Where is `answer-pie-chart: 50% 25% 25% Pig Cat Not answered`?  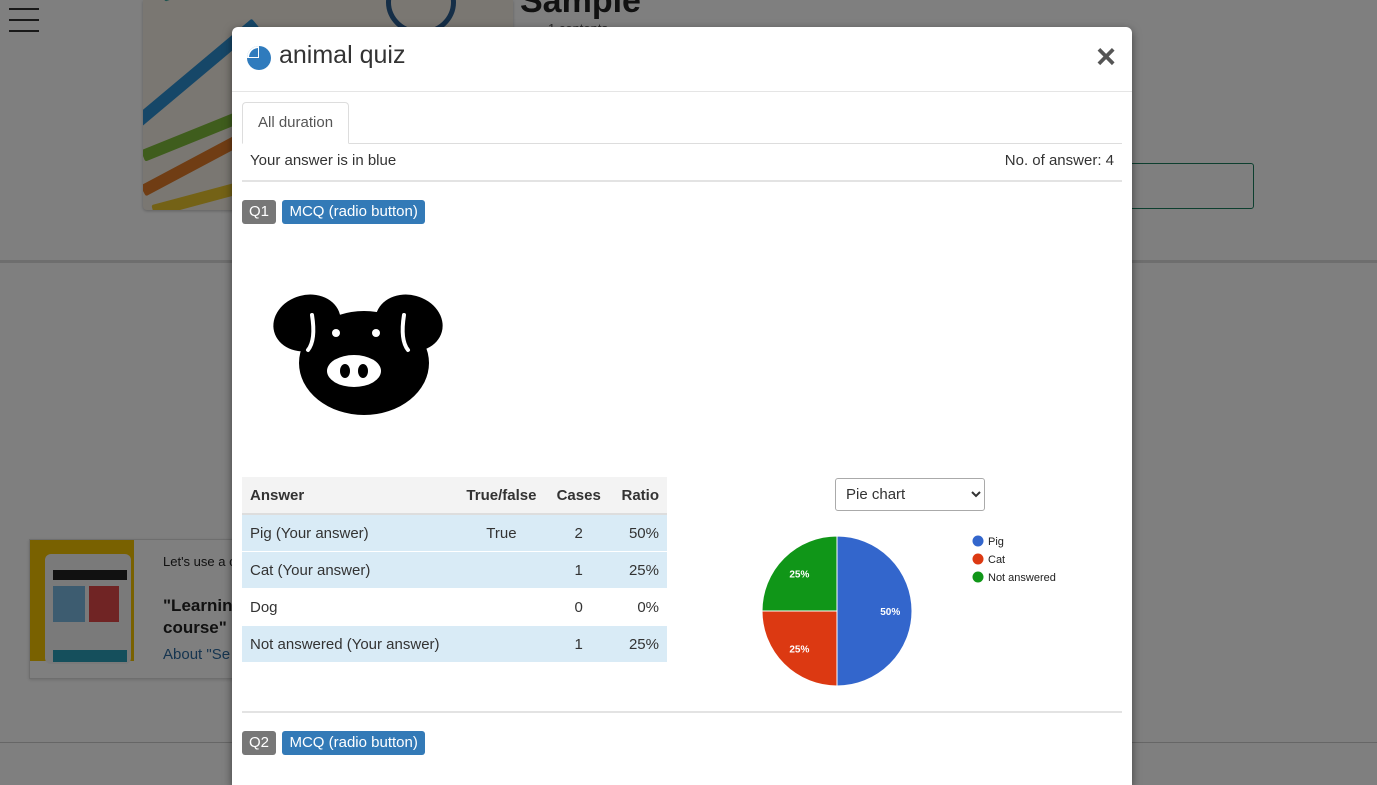
answer-pie-chart: 50% 25% 25% Pig Cat Not answered is located at coordinates (908, 611).